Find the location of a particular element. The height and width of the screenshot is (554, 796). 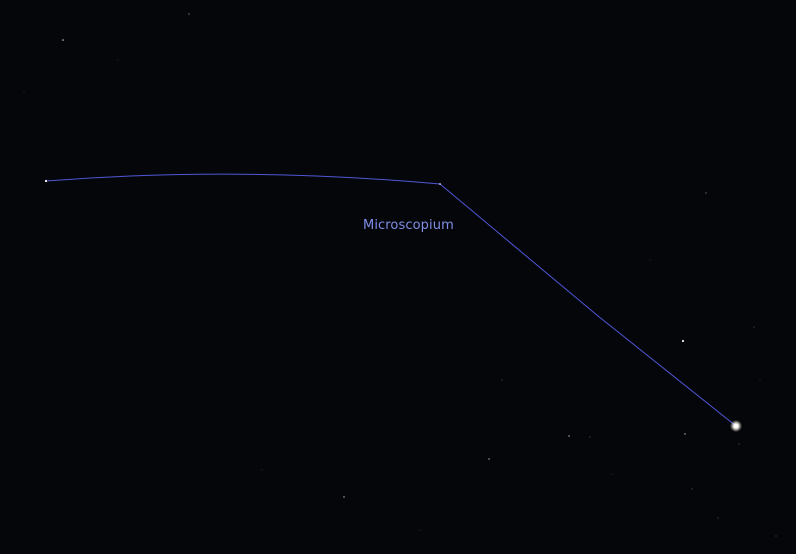

constellation-label: Microscopium is located at coordinates (408, 225).